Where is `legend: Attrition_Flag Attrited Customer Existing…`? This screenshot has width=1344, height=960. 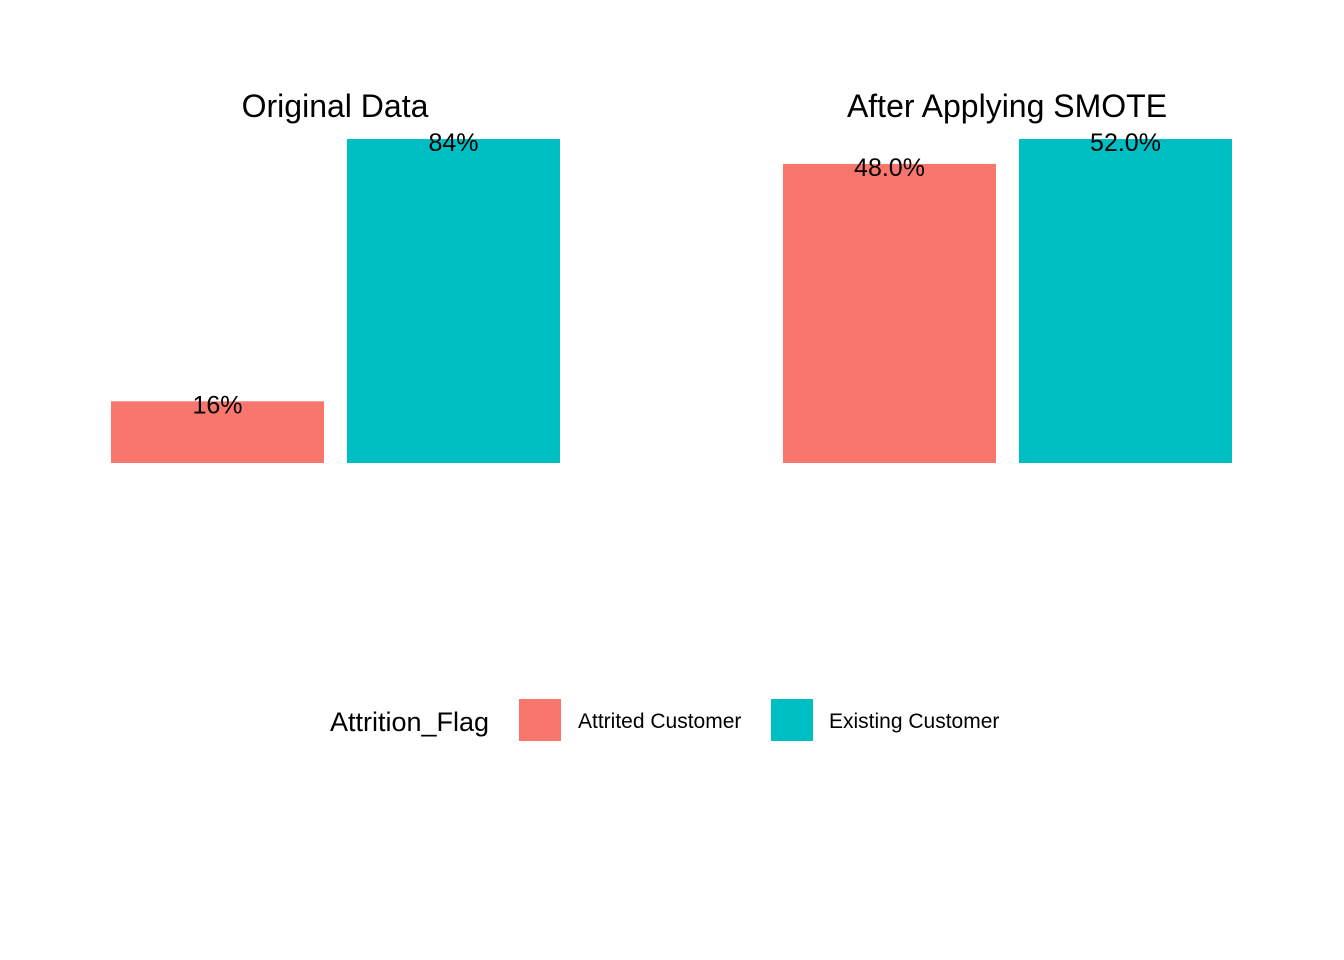 legend: Attrition_Flag Attrited Customer Existing… is located at coordinates (664, 720).